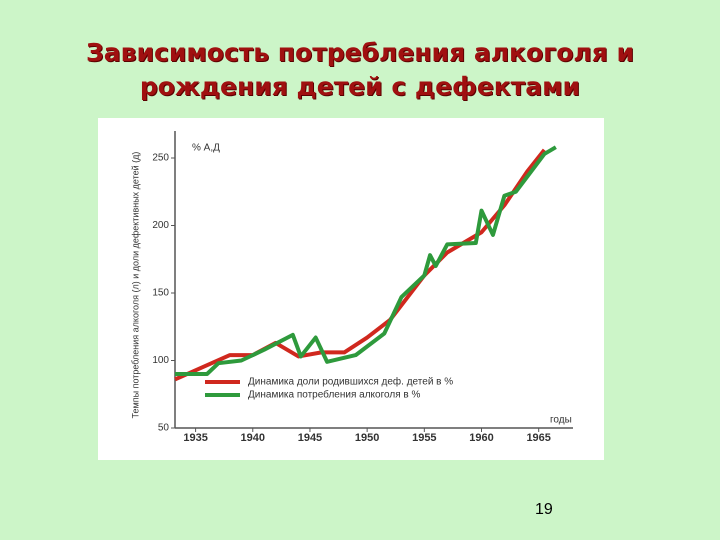  I want to click on legend-label: Динамика доли родившихся деф. детей в %, so click(350, 382).